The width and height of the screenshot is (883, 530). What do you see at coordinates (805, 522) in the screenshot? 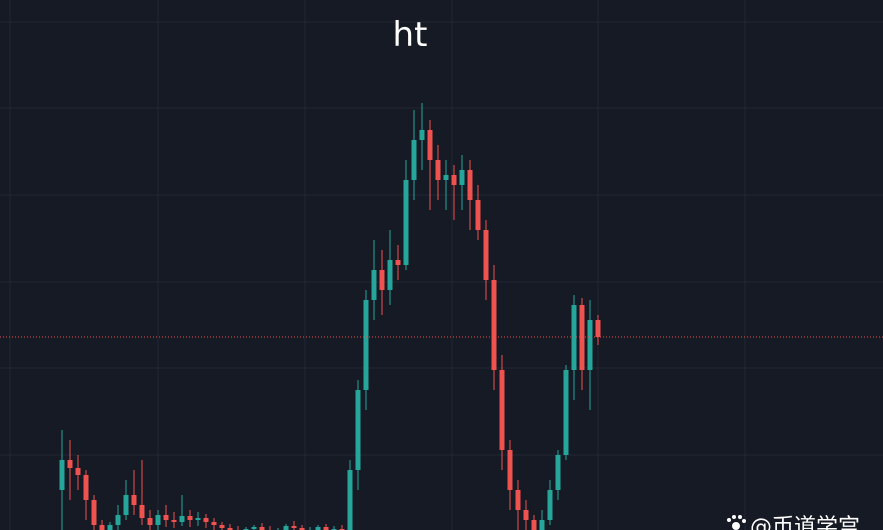
I see `watermark: @币道学宫` at bounding box center [805, 522].